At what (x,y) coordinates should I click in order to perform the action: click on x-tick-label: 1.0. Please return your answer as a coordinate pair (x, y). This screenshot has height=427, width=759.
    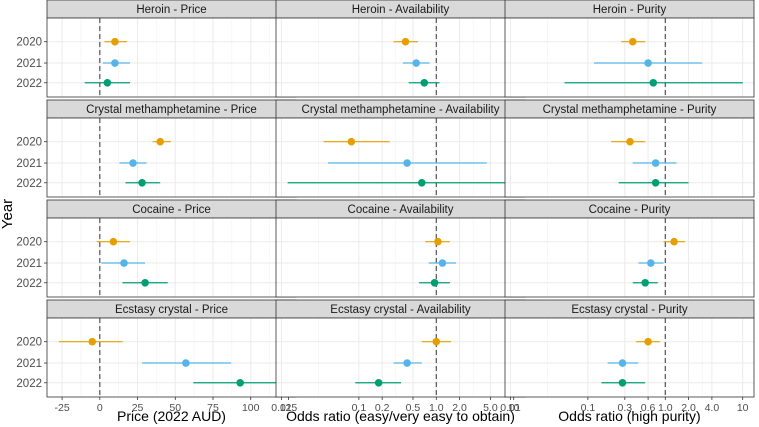
    Looking at the image, I should click on (436, 408).